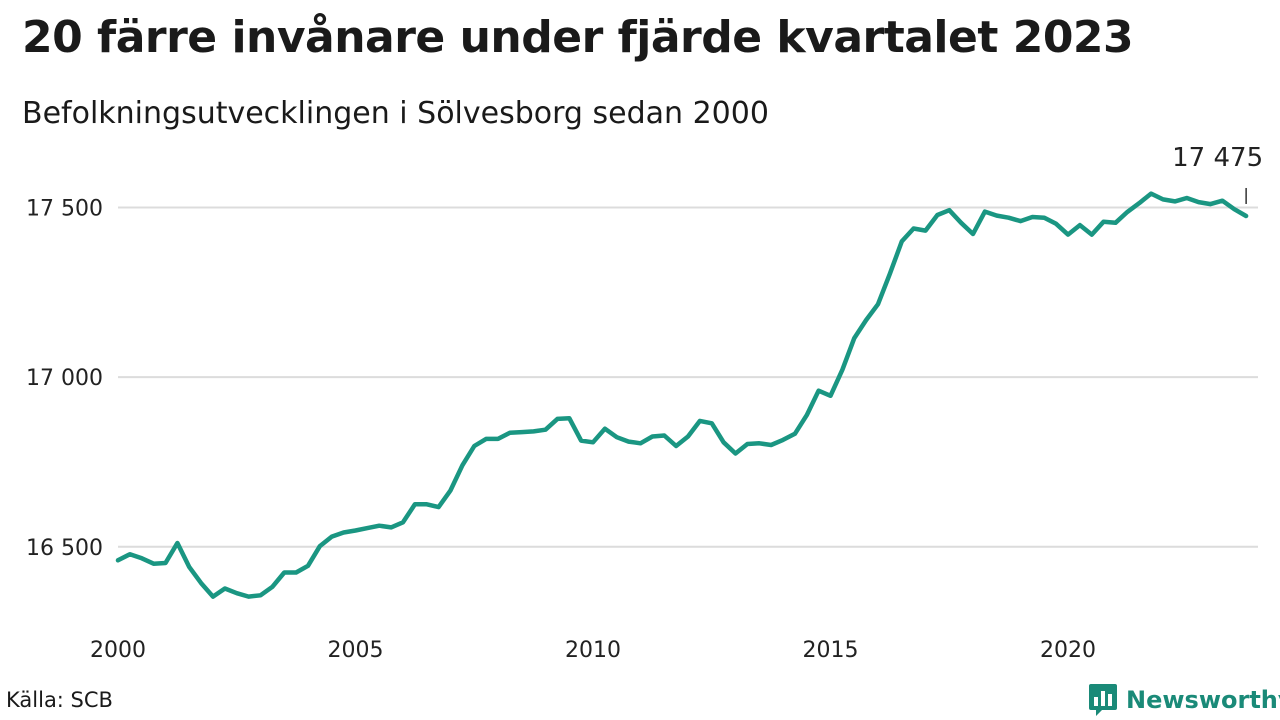  I want to click on x-tick-label: 2010, so click(593, 650).